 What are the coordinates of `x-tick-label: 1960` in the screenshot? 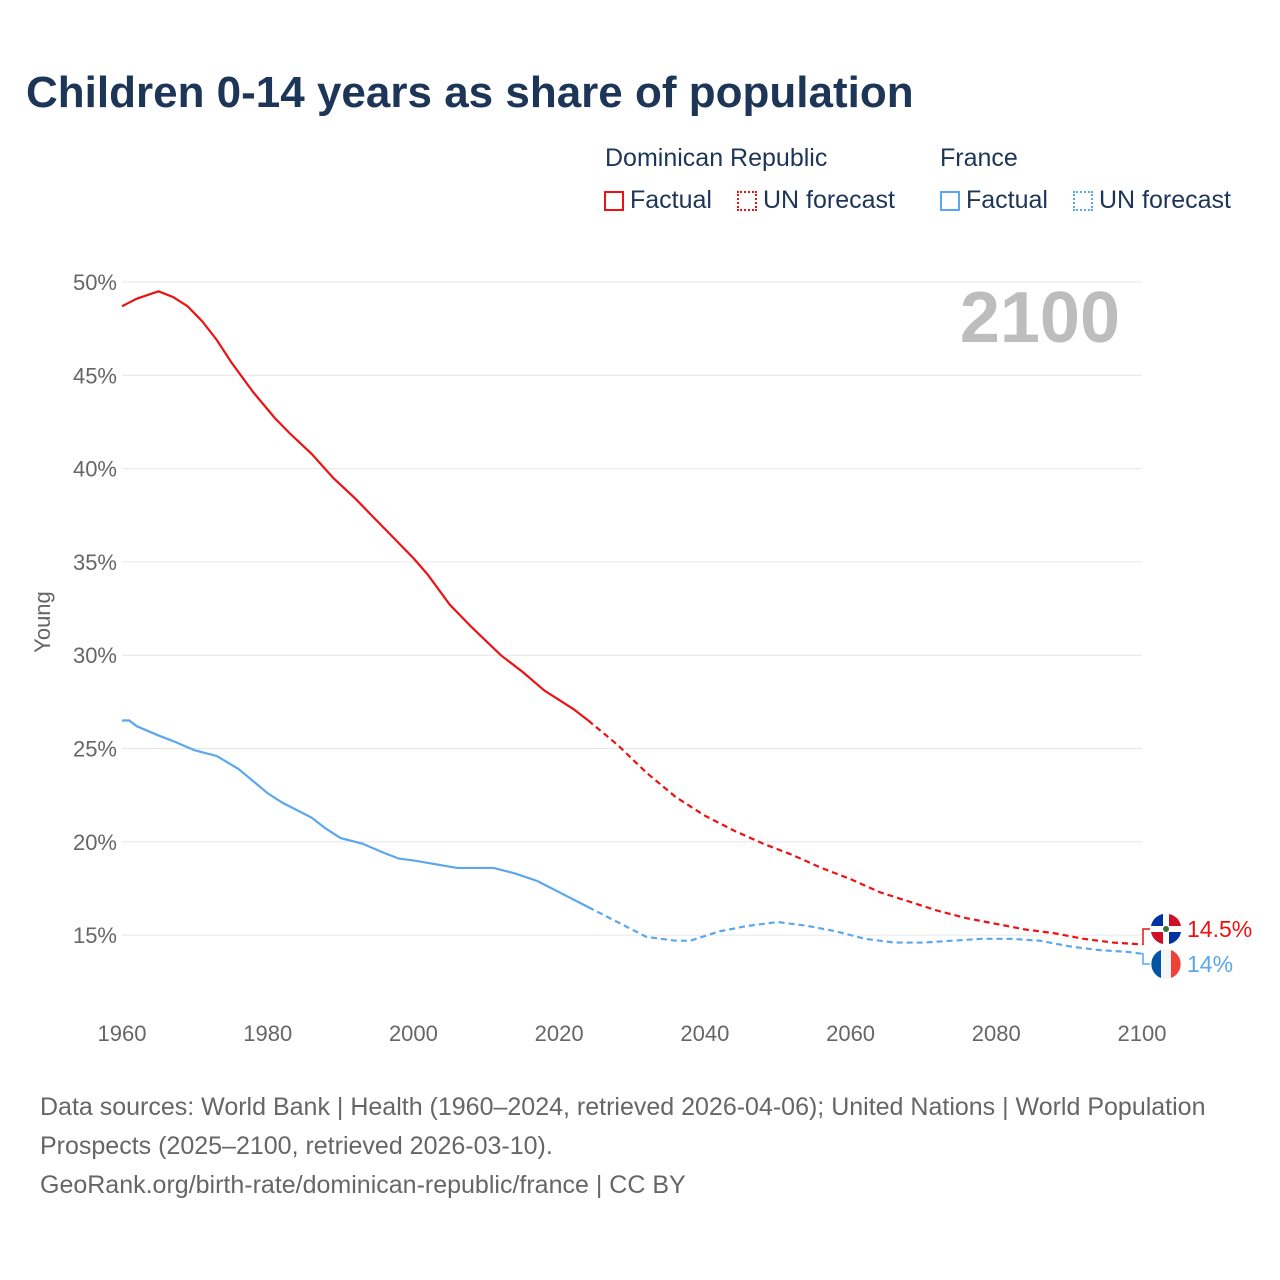 It's located at (122, 1033).